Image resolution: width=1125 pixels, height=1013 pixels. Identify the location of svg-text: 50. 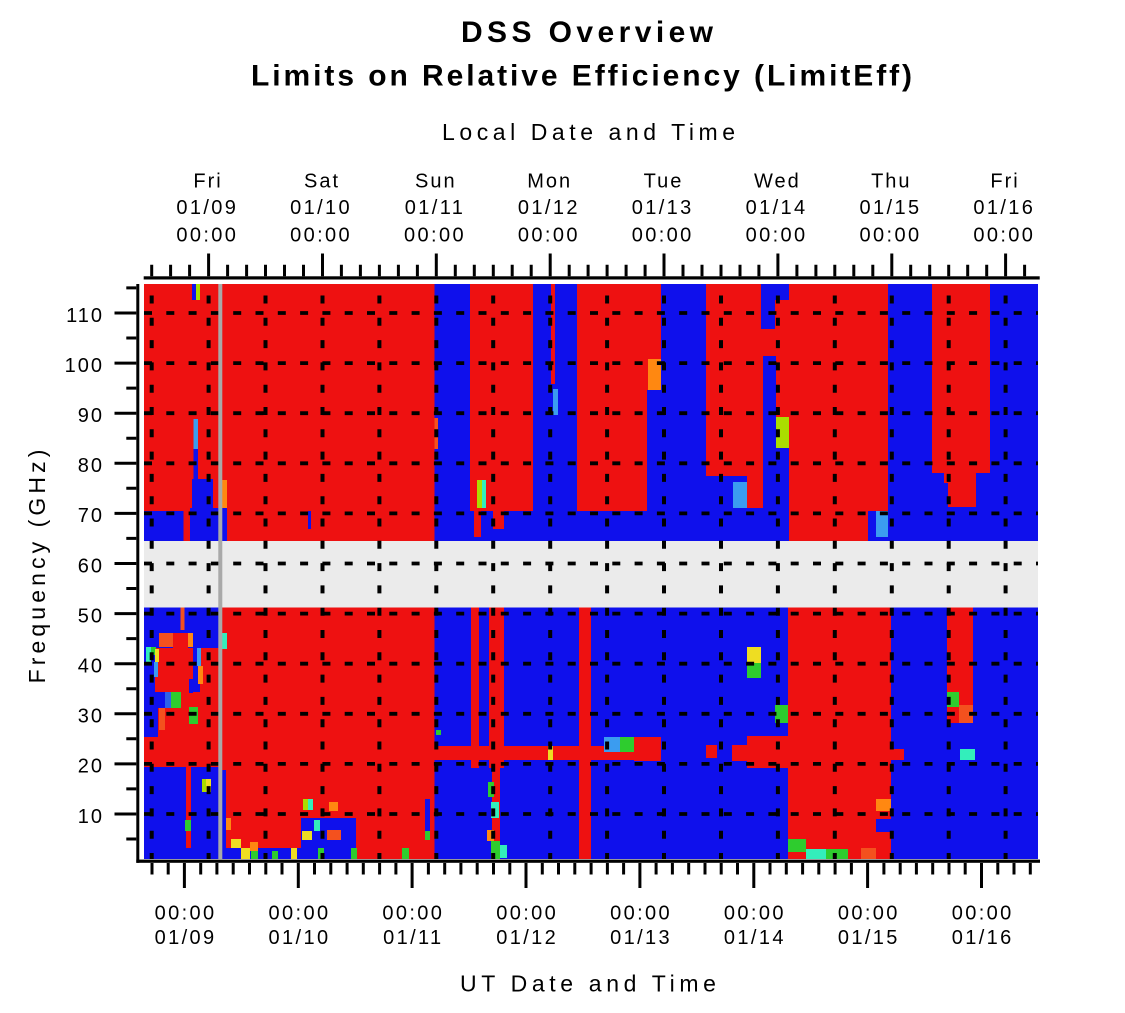
(91, 616).